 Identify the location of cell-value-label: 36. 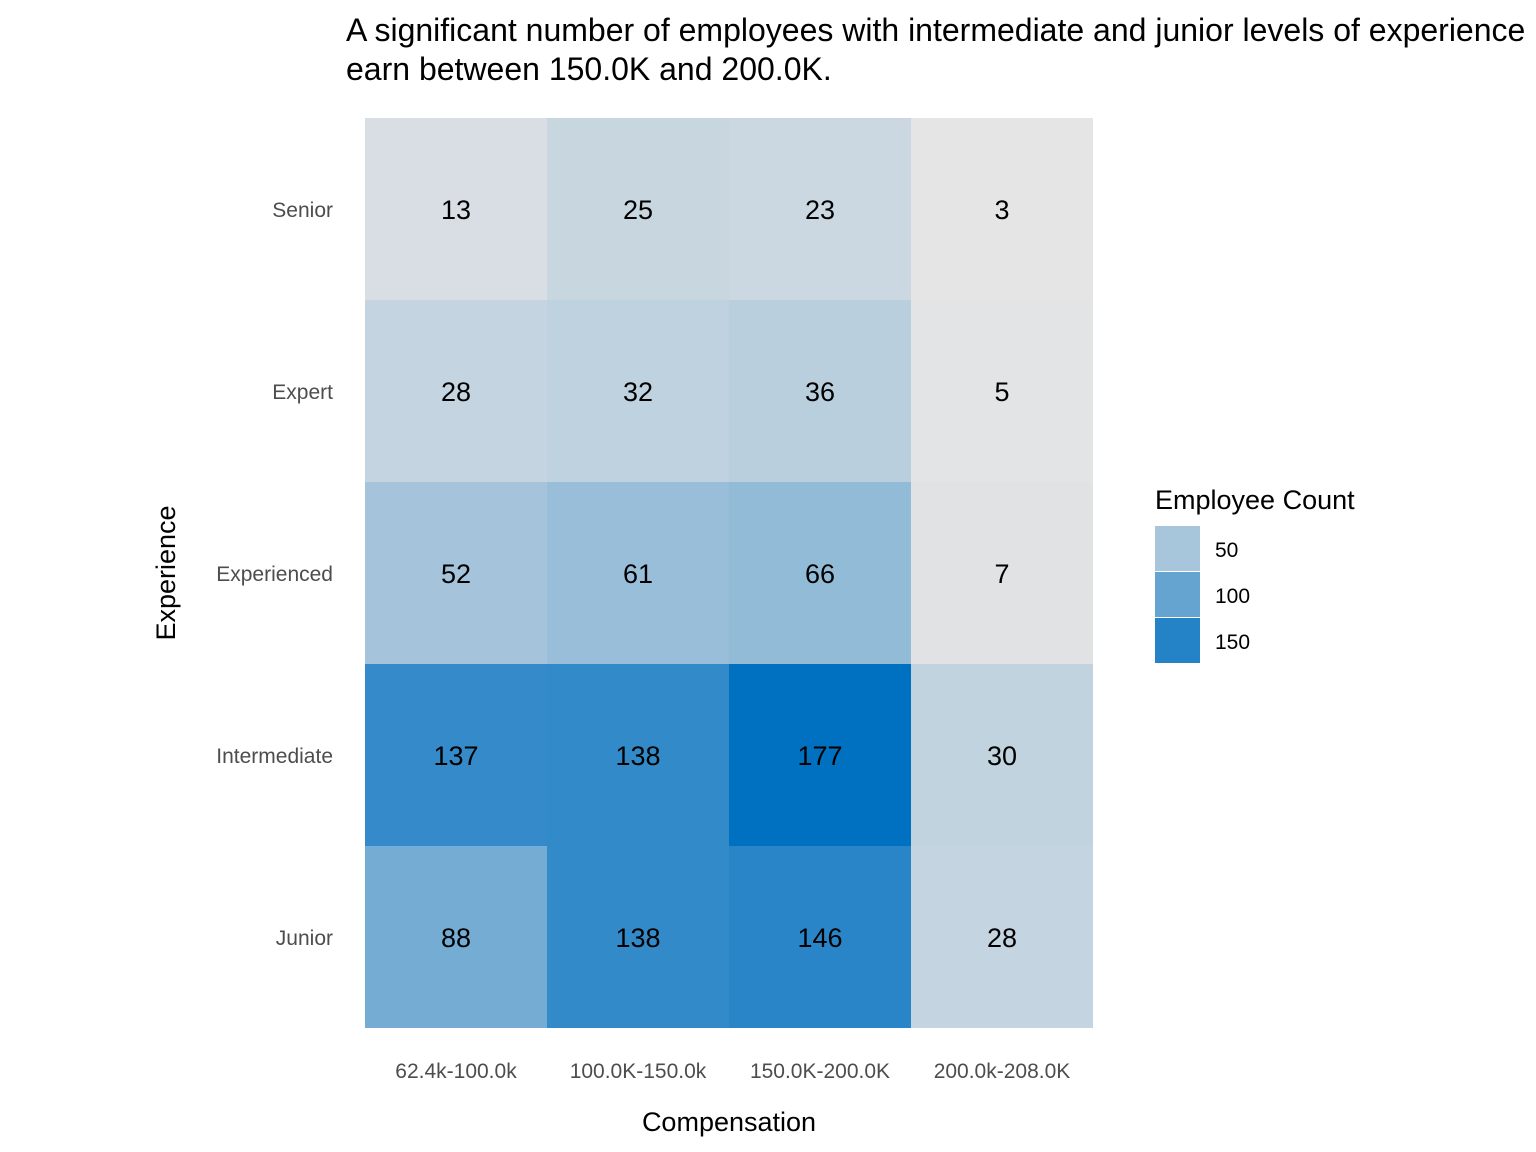
(820, 392).